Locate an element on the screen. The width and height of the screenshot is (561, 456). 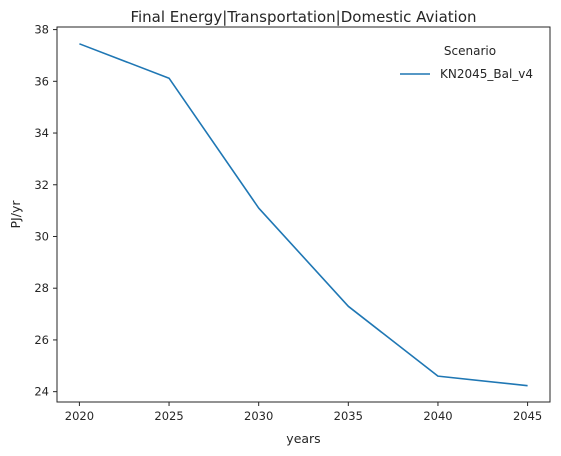
y-tick-label: 30 is located at coordinates (41, 236).